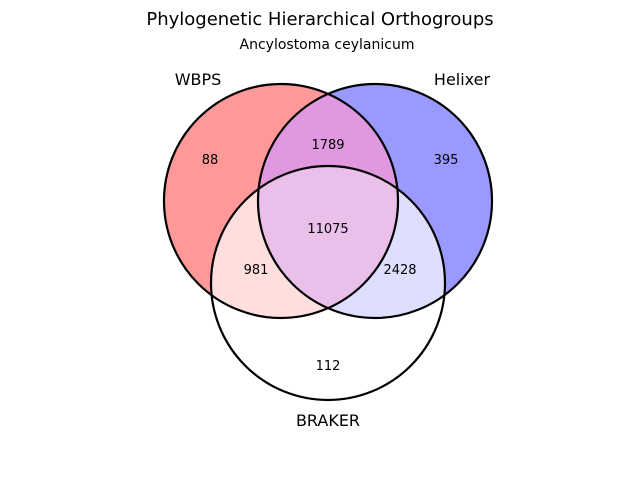 The height and width of the screenshot is (480, 640). Describe the element at coordinates (328, 366) in the screenshot. I see `count-braker-only: 112` at that location.